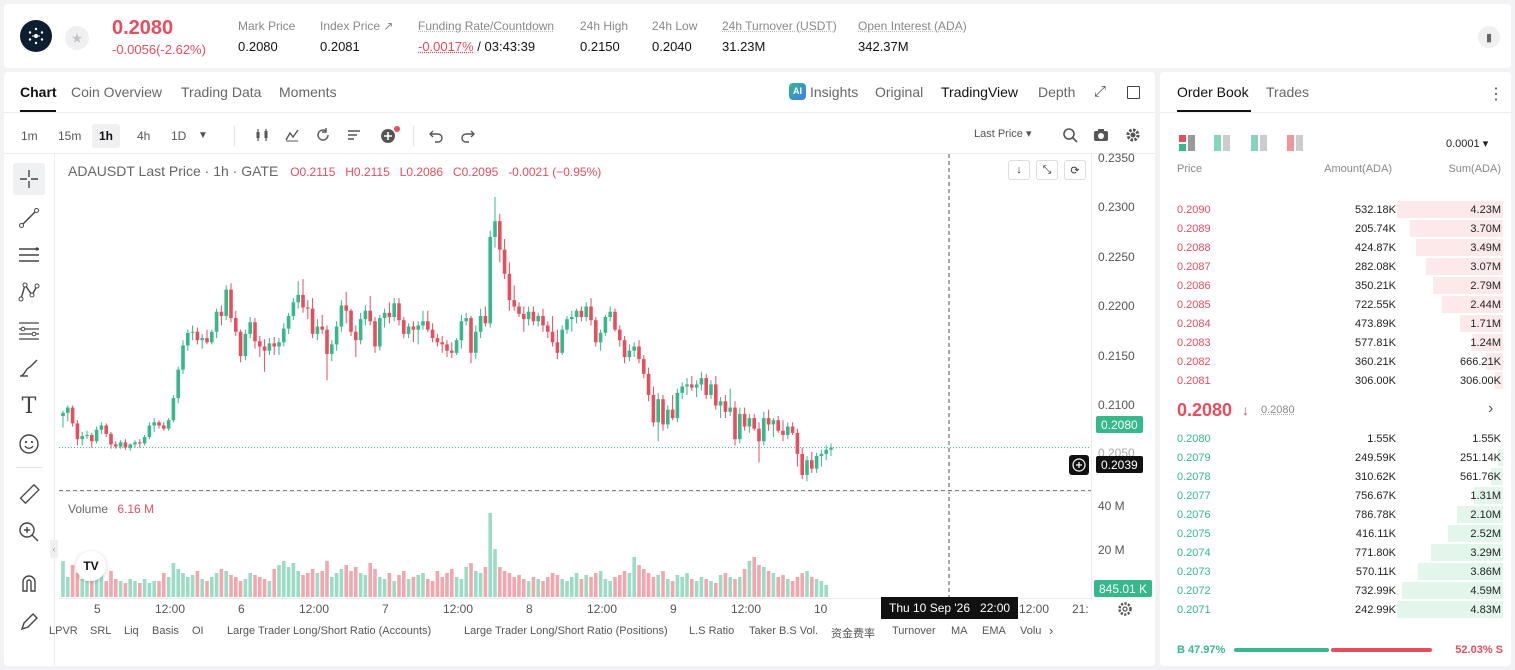 The height and width of the screenshot is (670, 1515). What do you see at coordinates (106, 136) in the screenshot?
I see `timeframe-1h: 1h` at bounding box center [106, 136].